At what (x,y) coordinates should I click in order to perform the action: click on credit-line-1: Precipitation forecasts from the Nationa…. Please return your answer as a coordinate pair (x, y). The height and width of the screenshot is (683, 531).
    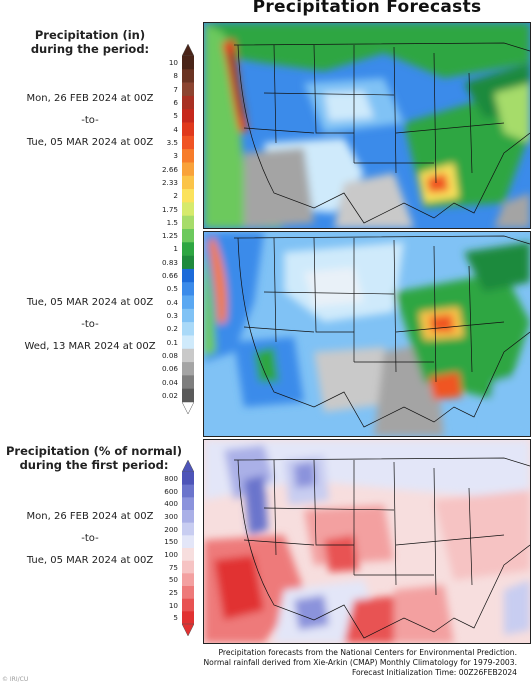
    Looking at the image, I should click on (367, 652).